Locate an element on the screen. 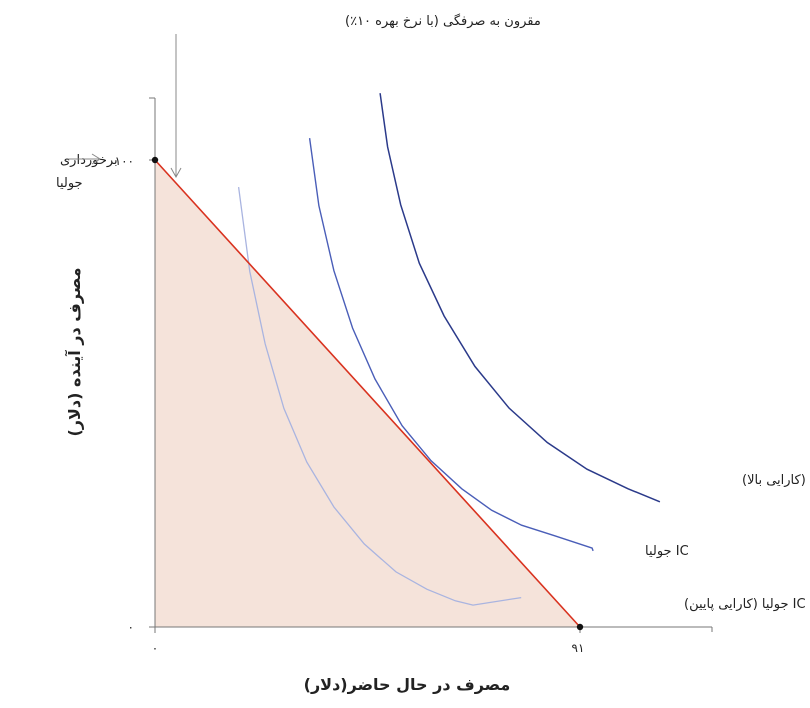 The height and width of the screenshot is (708, 810). ic-julia-label: IC جولیا is located at coordinates (667, 551).